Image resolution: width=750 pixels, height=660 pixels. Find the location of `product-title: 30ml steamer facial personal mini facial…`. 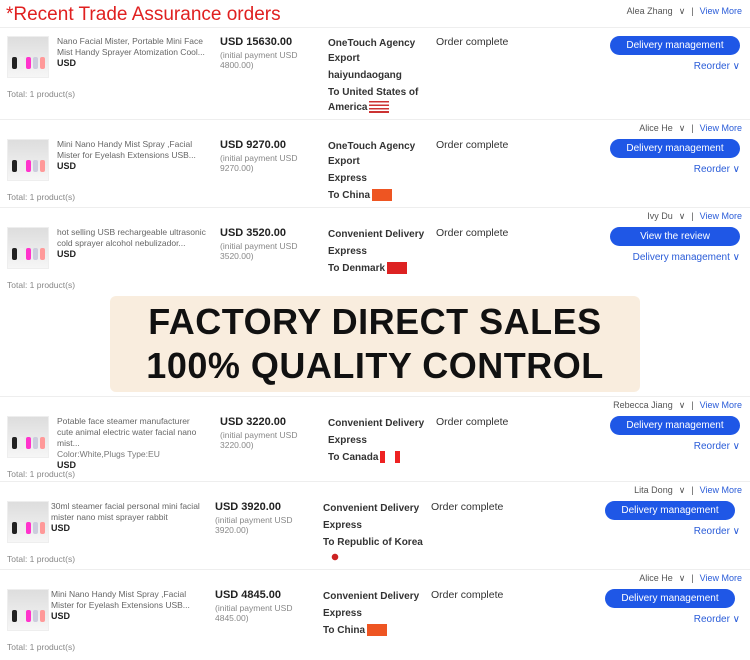

product-title: 30ml steamer facial personal mini facial… is located at coordinates (125, 511).